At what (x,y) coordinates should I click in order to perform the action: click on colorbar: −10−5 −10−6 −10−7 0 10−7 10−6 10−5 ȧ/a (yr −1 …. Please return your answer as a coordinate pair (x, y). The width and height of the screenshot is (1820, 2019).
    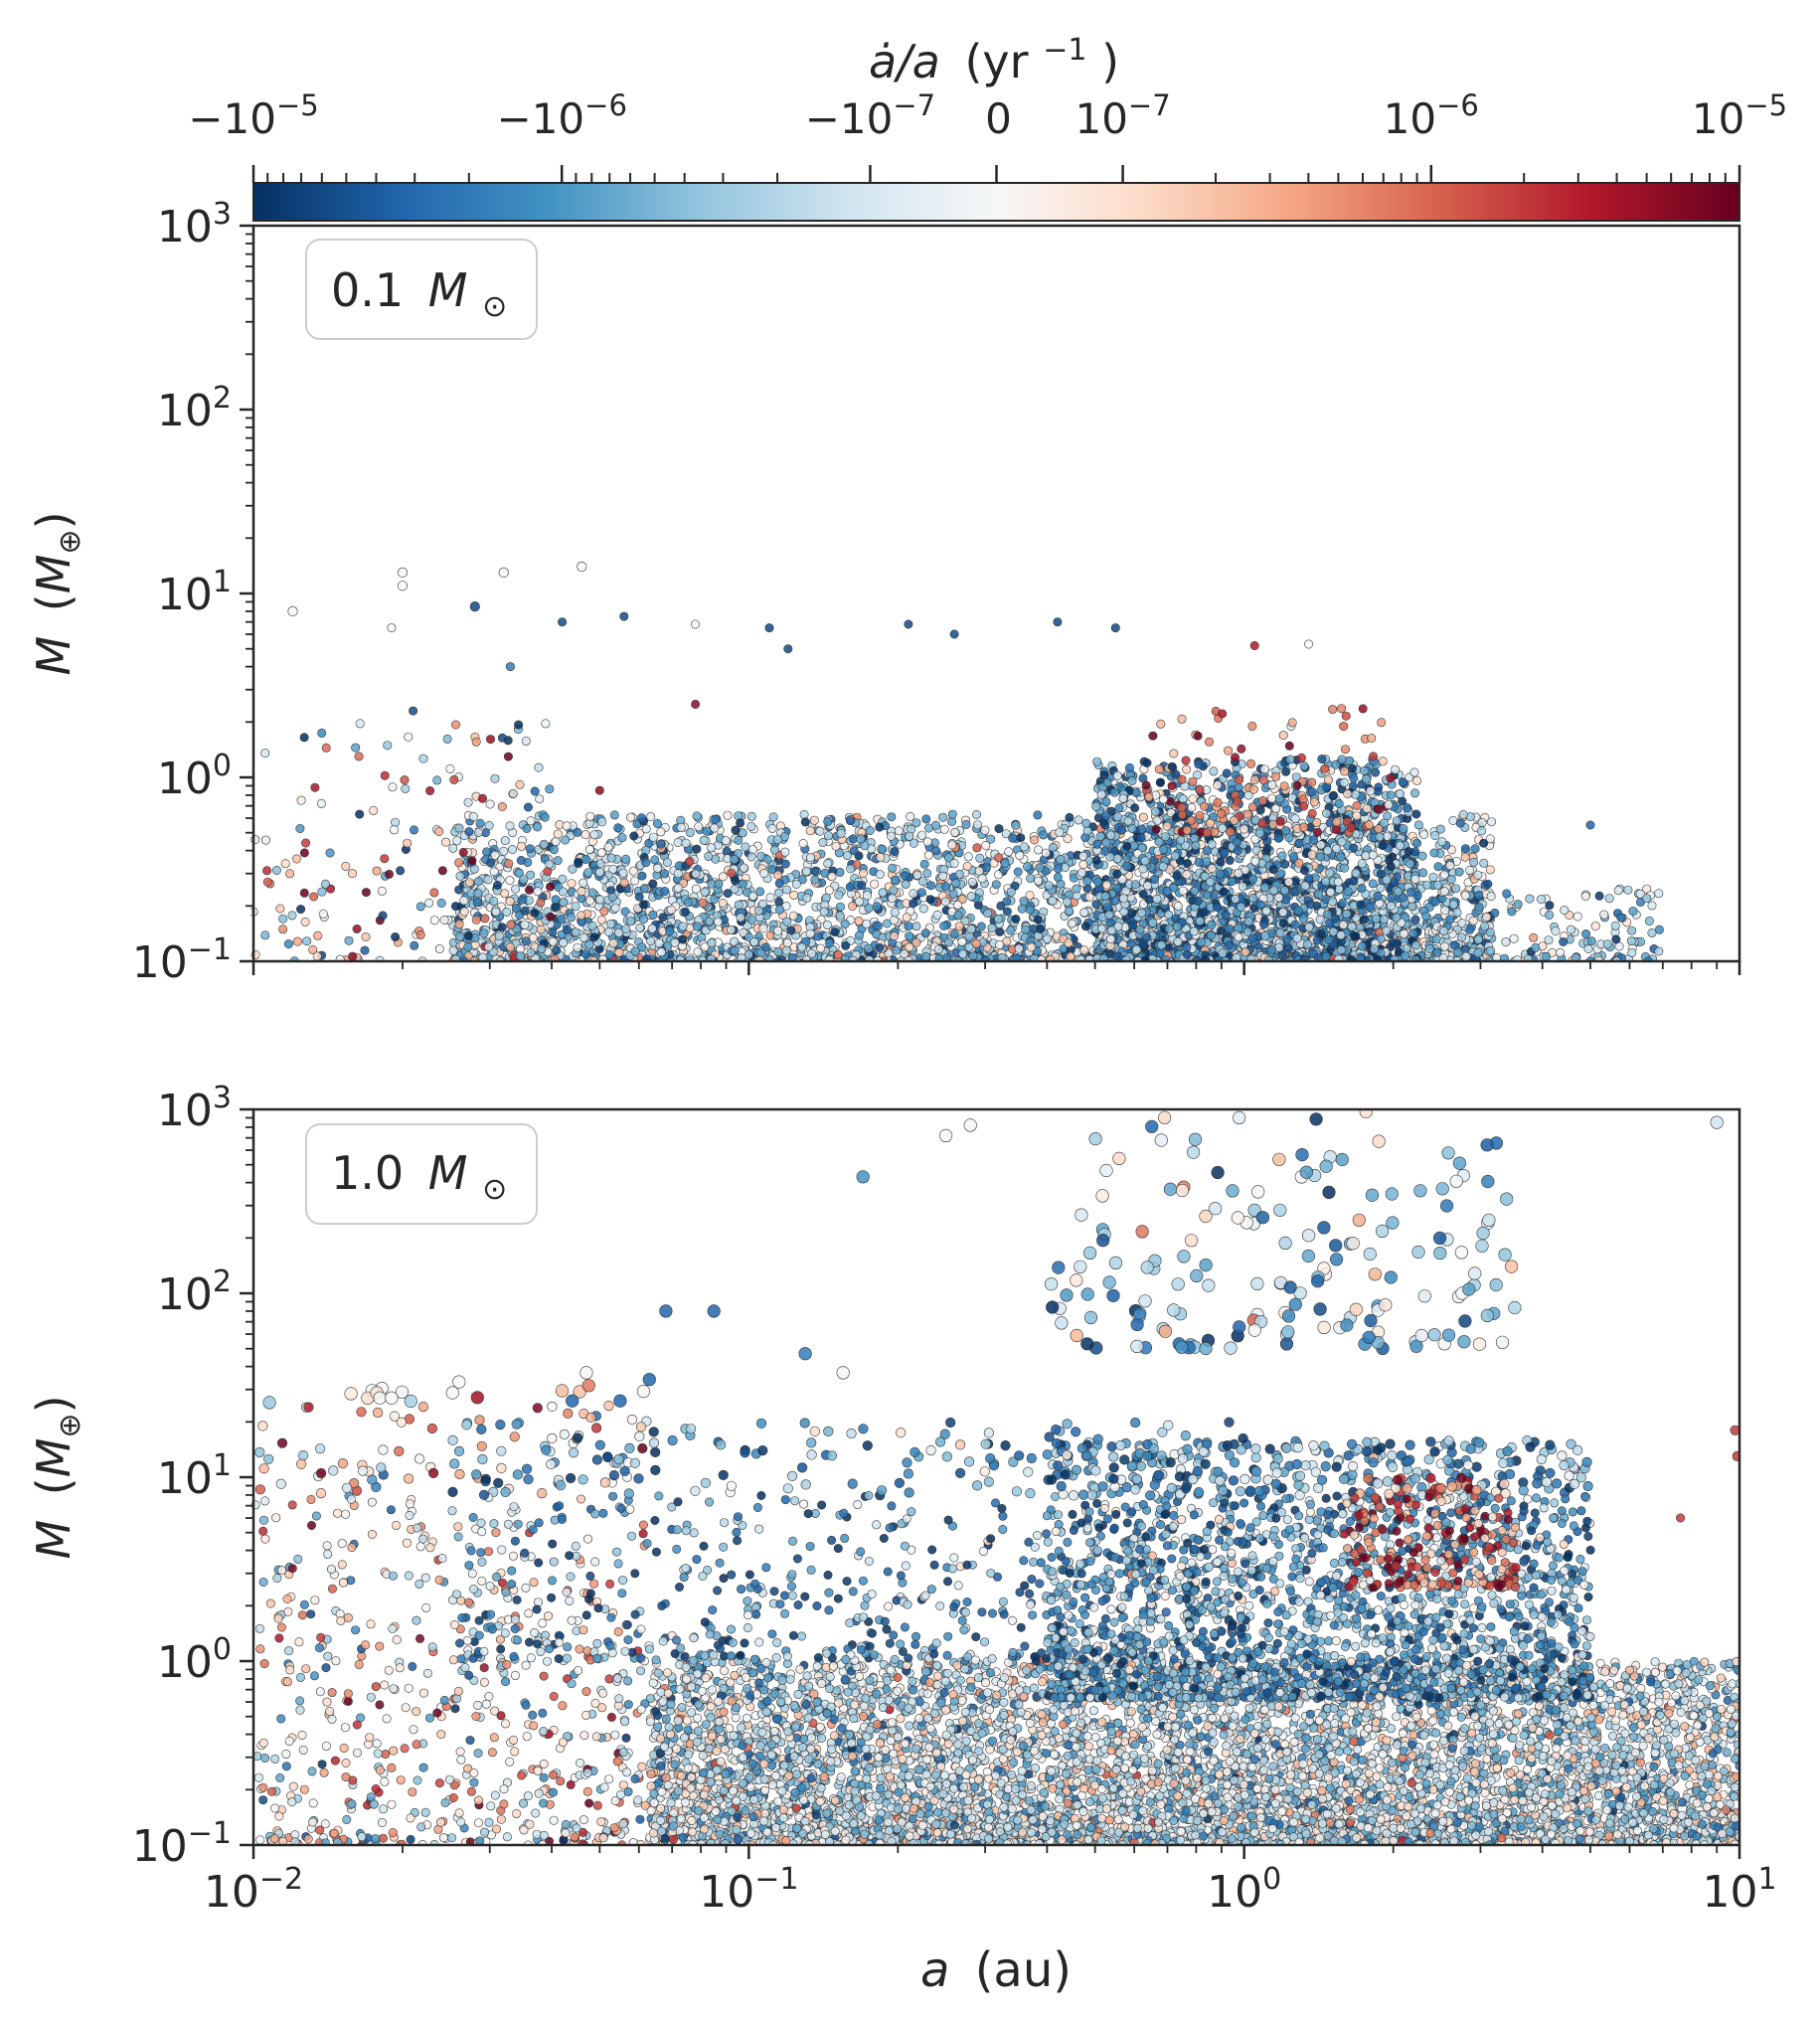
    Looking at the image, I should click on (987, 127).